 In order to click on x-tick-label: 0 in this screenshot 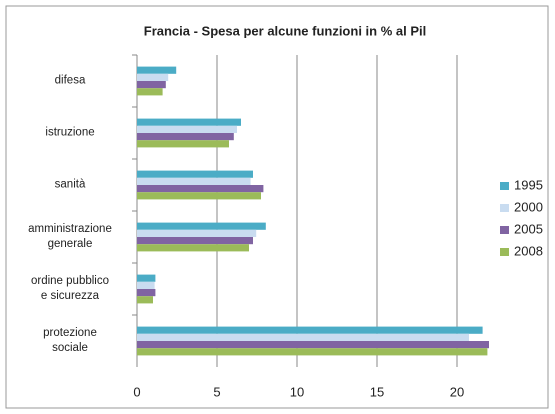, I will do `click(136, 391)`.